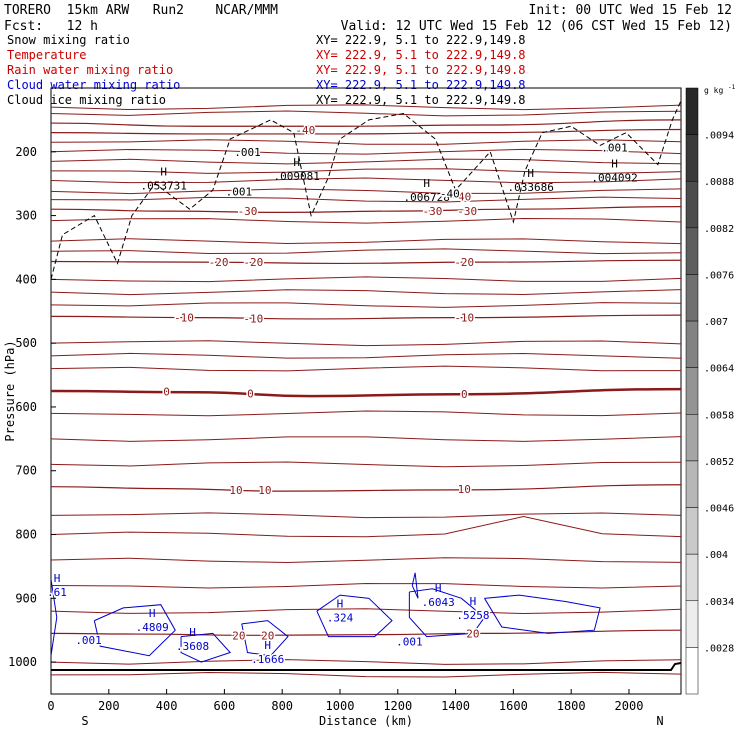 The image size is (740, 740). Describe the element at coordinates (267, 659) in the screenshot. I see `cloud-water-label: .1666` at that location.